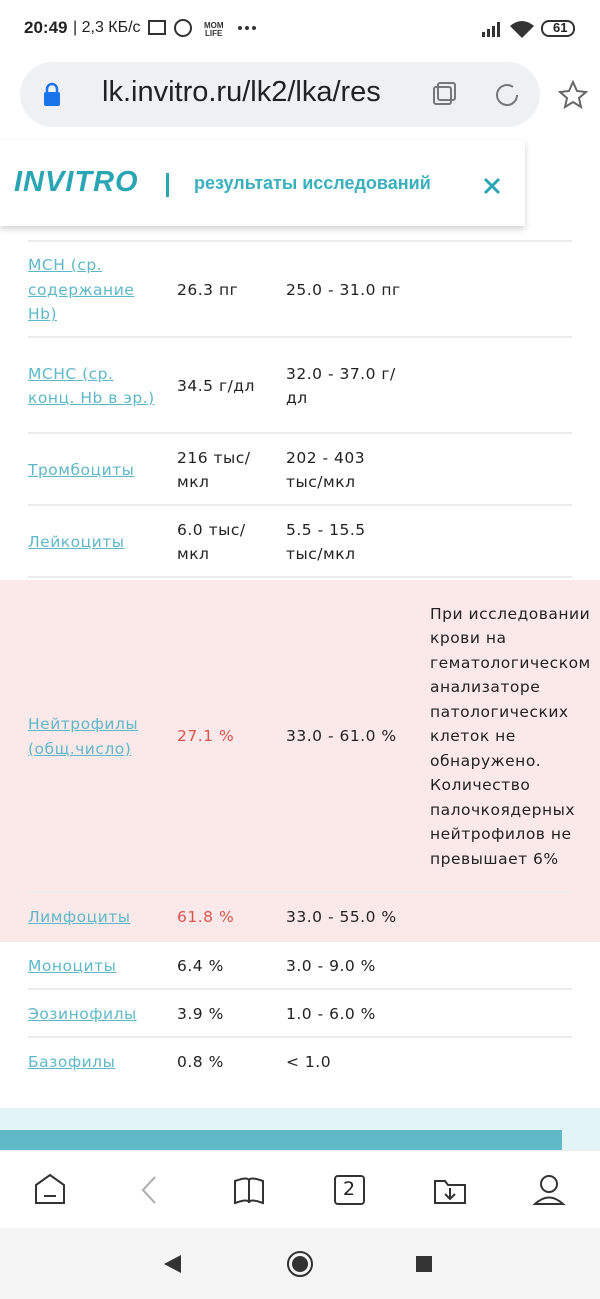 The height and width of the screenshot is (1299, 600). I want to click on reference: < 1.0, so click(309, 1061).